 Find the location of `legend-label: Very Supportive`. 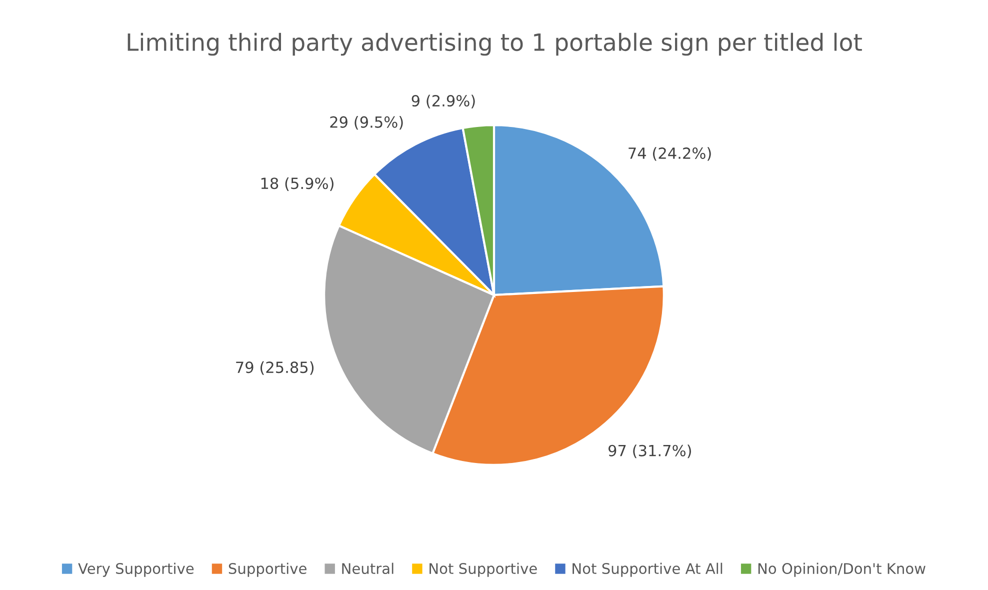

legend-label: Very Supportive is located at coordinates (136, 569).